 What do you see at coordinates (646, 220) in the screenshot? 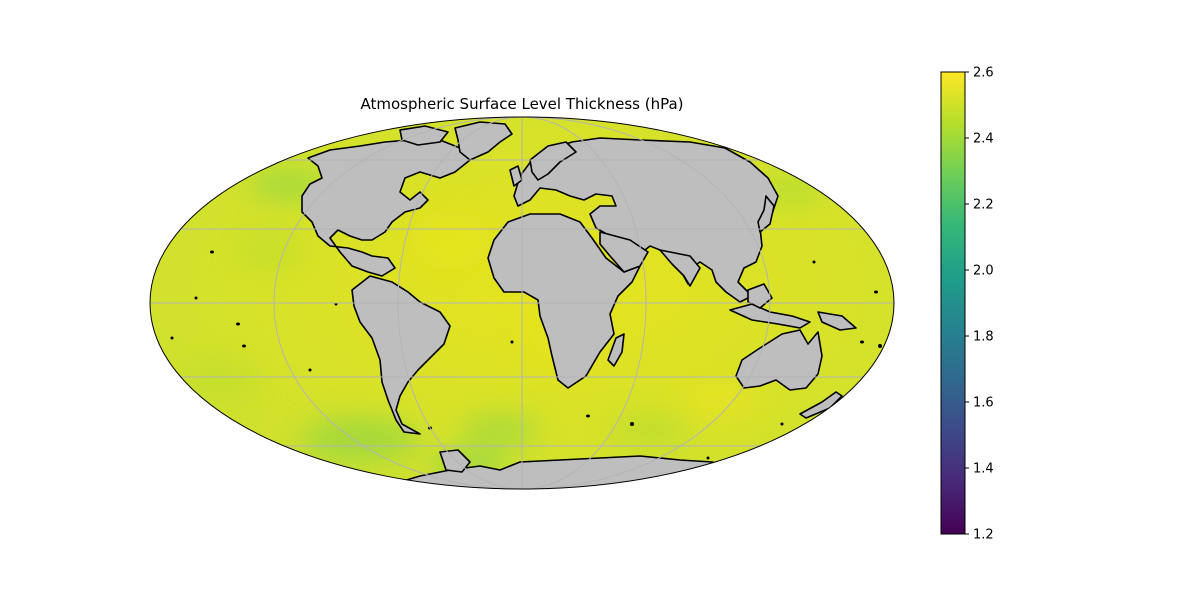
I see `eurasia` at bounding box center [646, 220].